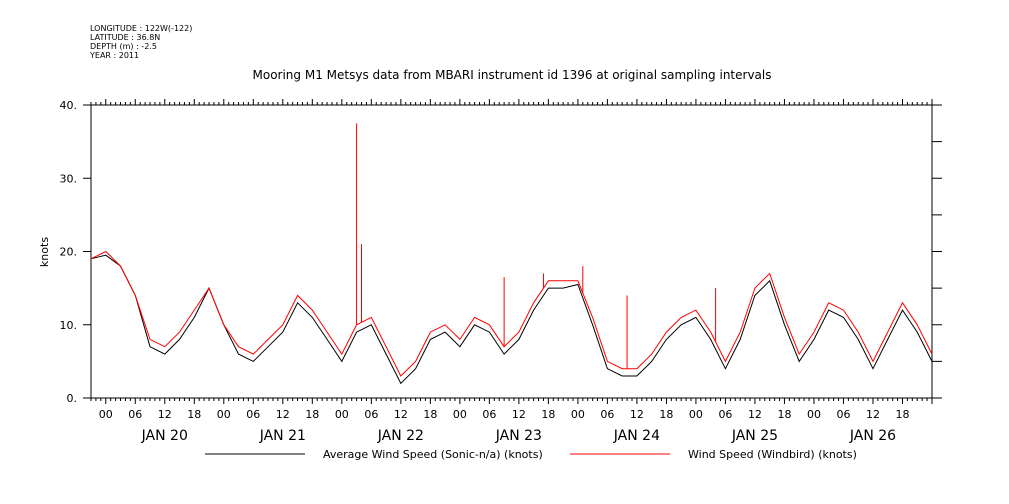  Describe the element at coordinates (69, 105) in the screenshot. I see `y-tick-label: 40.` at that location.